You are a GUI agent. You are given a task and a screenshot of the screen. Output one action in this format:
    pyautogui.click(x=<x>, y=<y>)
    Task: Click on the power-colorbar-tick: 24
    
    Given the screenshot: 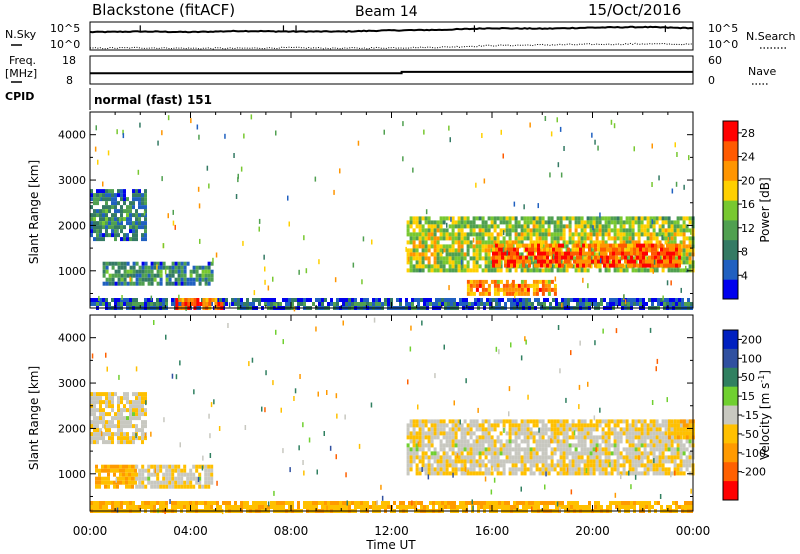 What is the action you would take?
    pyautogui.click(x=748, y=157)
    